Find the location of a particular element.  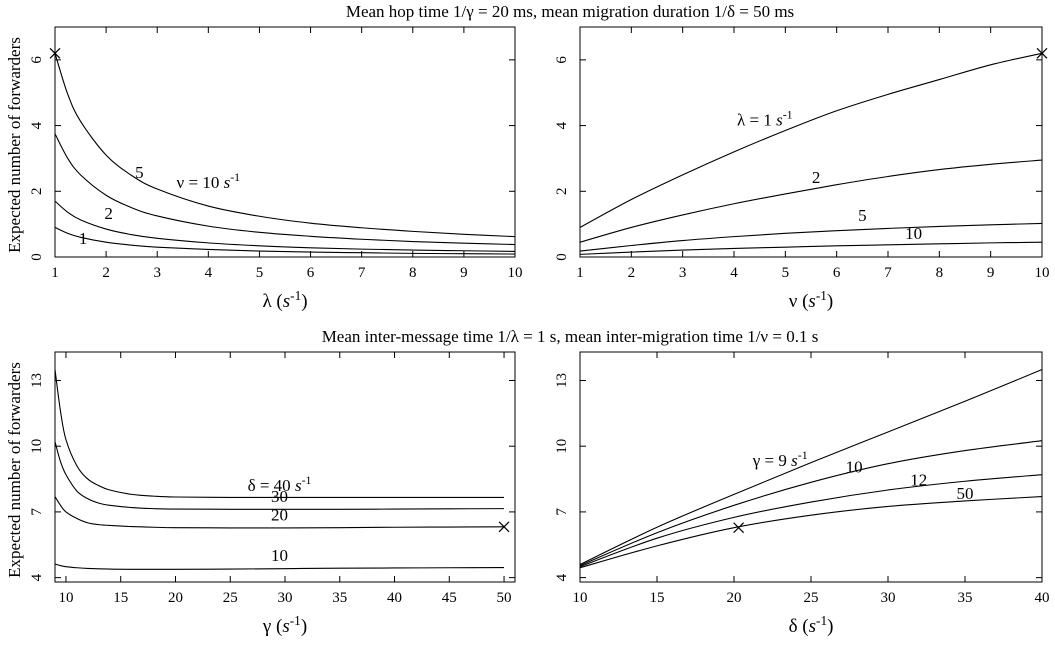

curve-label-3: 12 is located at coordinates (918, 480).